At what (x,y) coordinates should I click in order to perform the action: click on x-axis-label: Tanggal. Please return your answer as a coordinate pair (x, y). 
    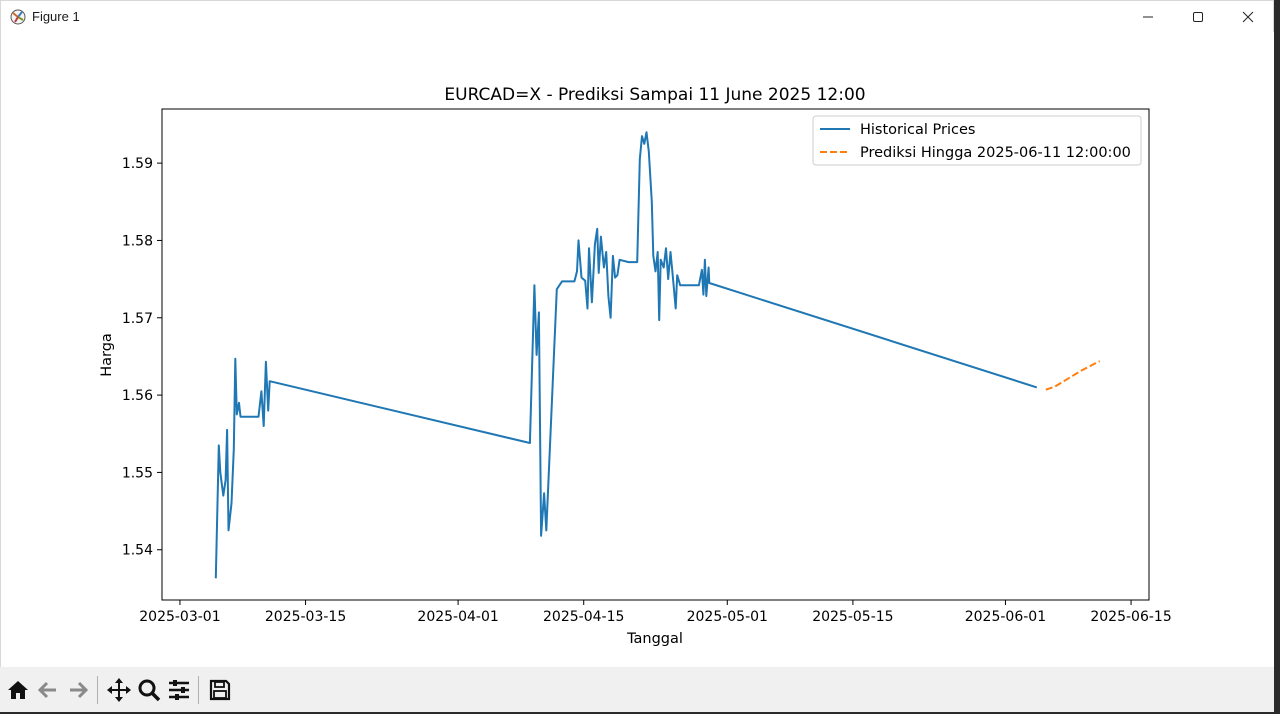
    Looking at the image, I should click on (654, 639).